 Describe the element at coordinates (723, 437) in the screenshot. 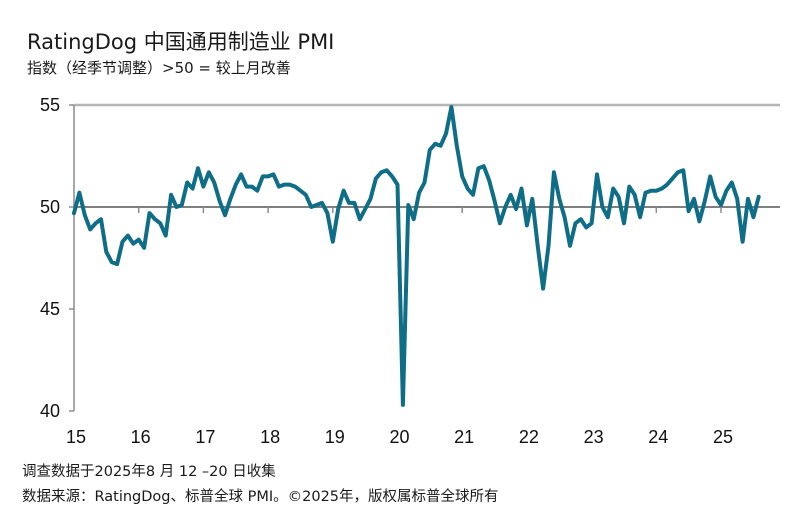

I see `x-tick-label: 25` at that location.